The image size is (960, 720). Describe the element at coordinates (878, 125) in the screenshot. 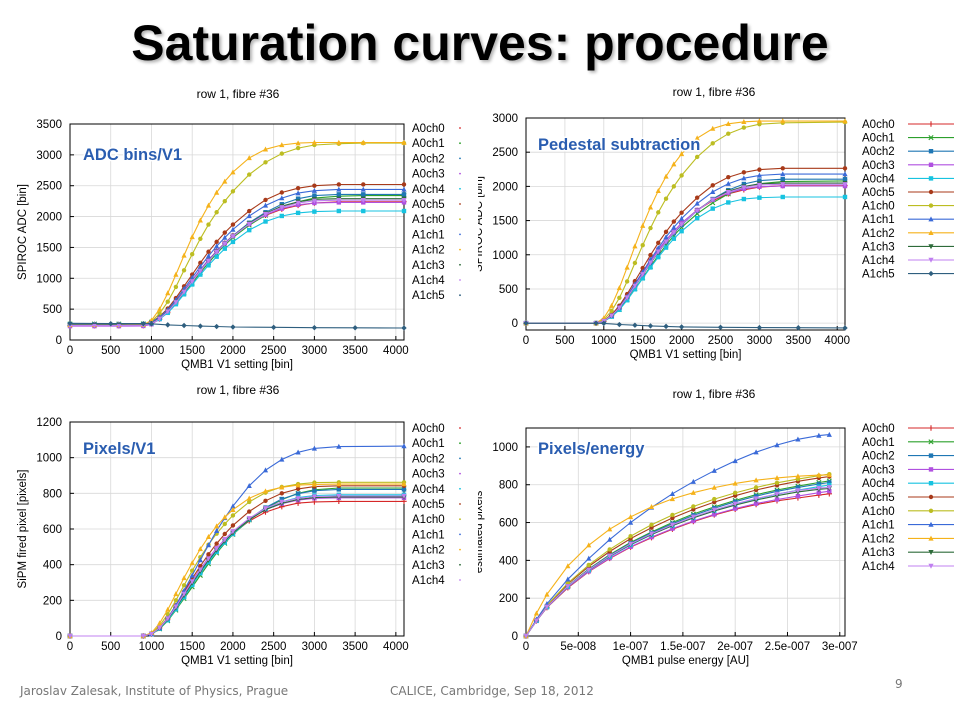

I see `legend-label: A0ch0` at that location.